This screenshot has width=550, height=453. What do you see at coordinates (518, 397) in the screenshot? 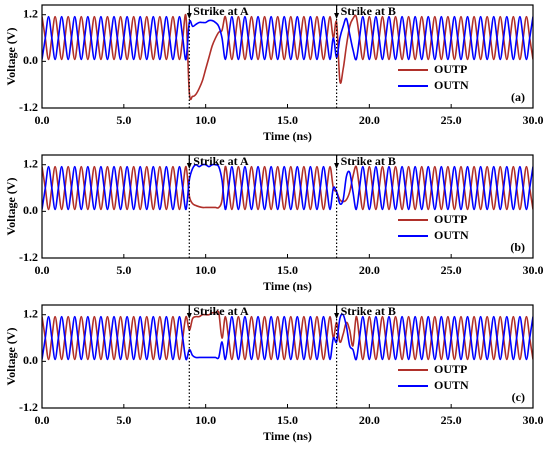
I see `panel-label: (c)` at bounding box center [518, 397].